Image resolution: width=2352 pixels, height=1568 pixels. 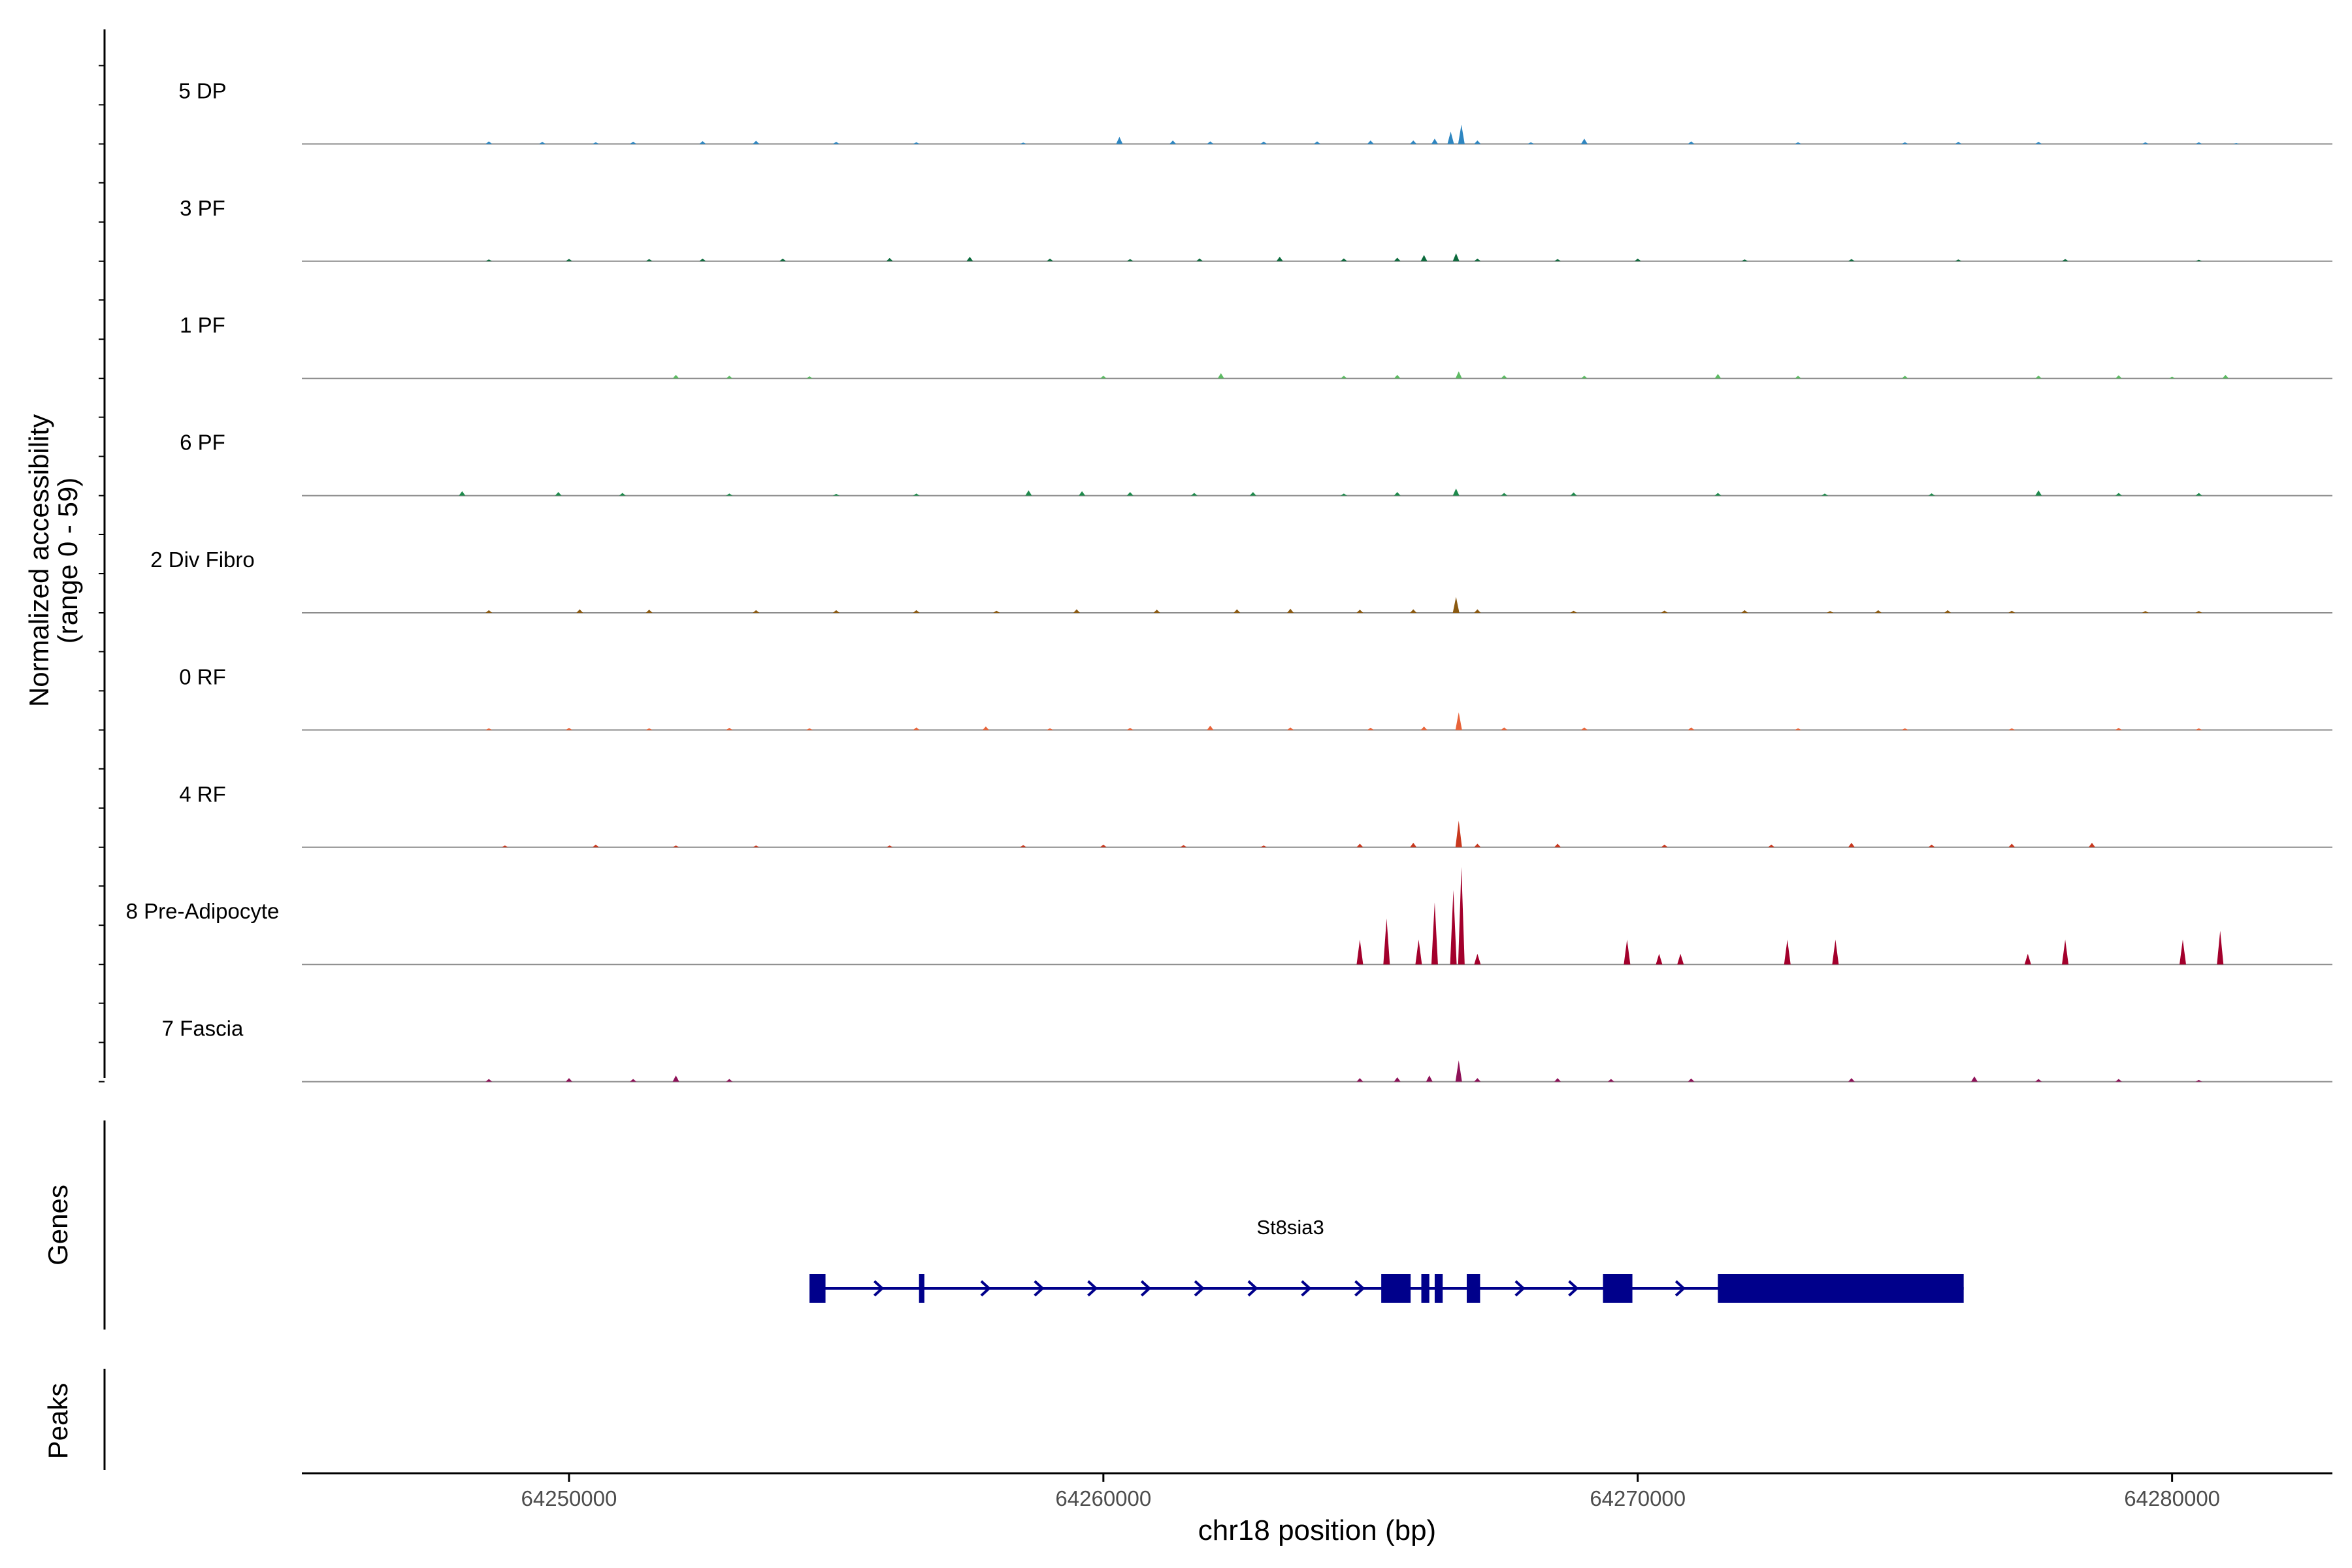 I want to click on x-tick-label: 64280000, so click(x=2172, y=1498).